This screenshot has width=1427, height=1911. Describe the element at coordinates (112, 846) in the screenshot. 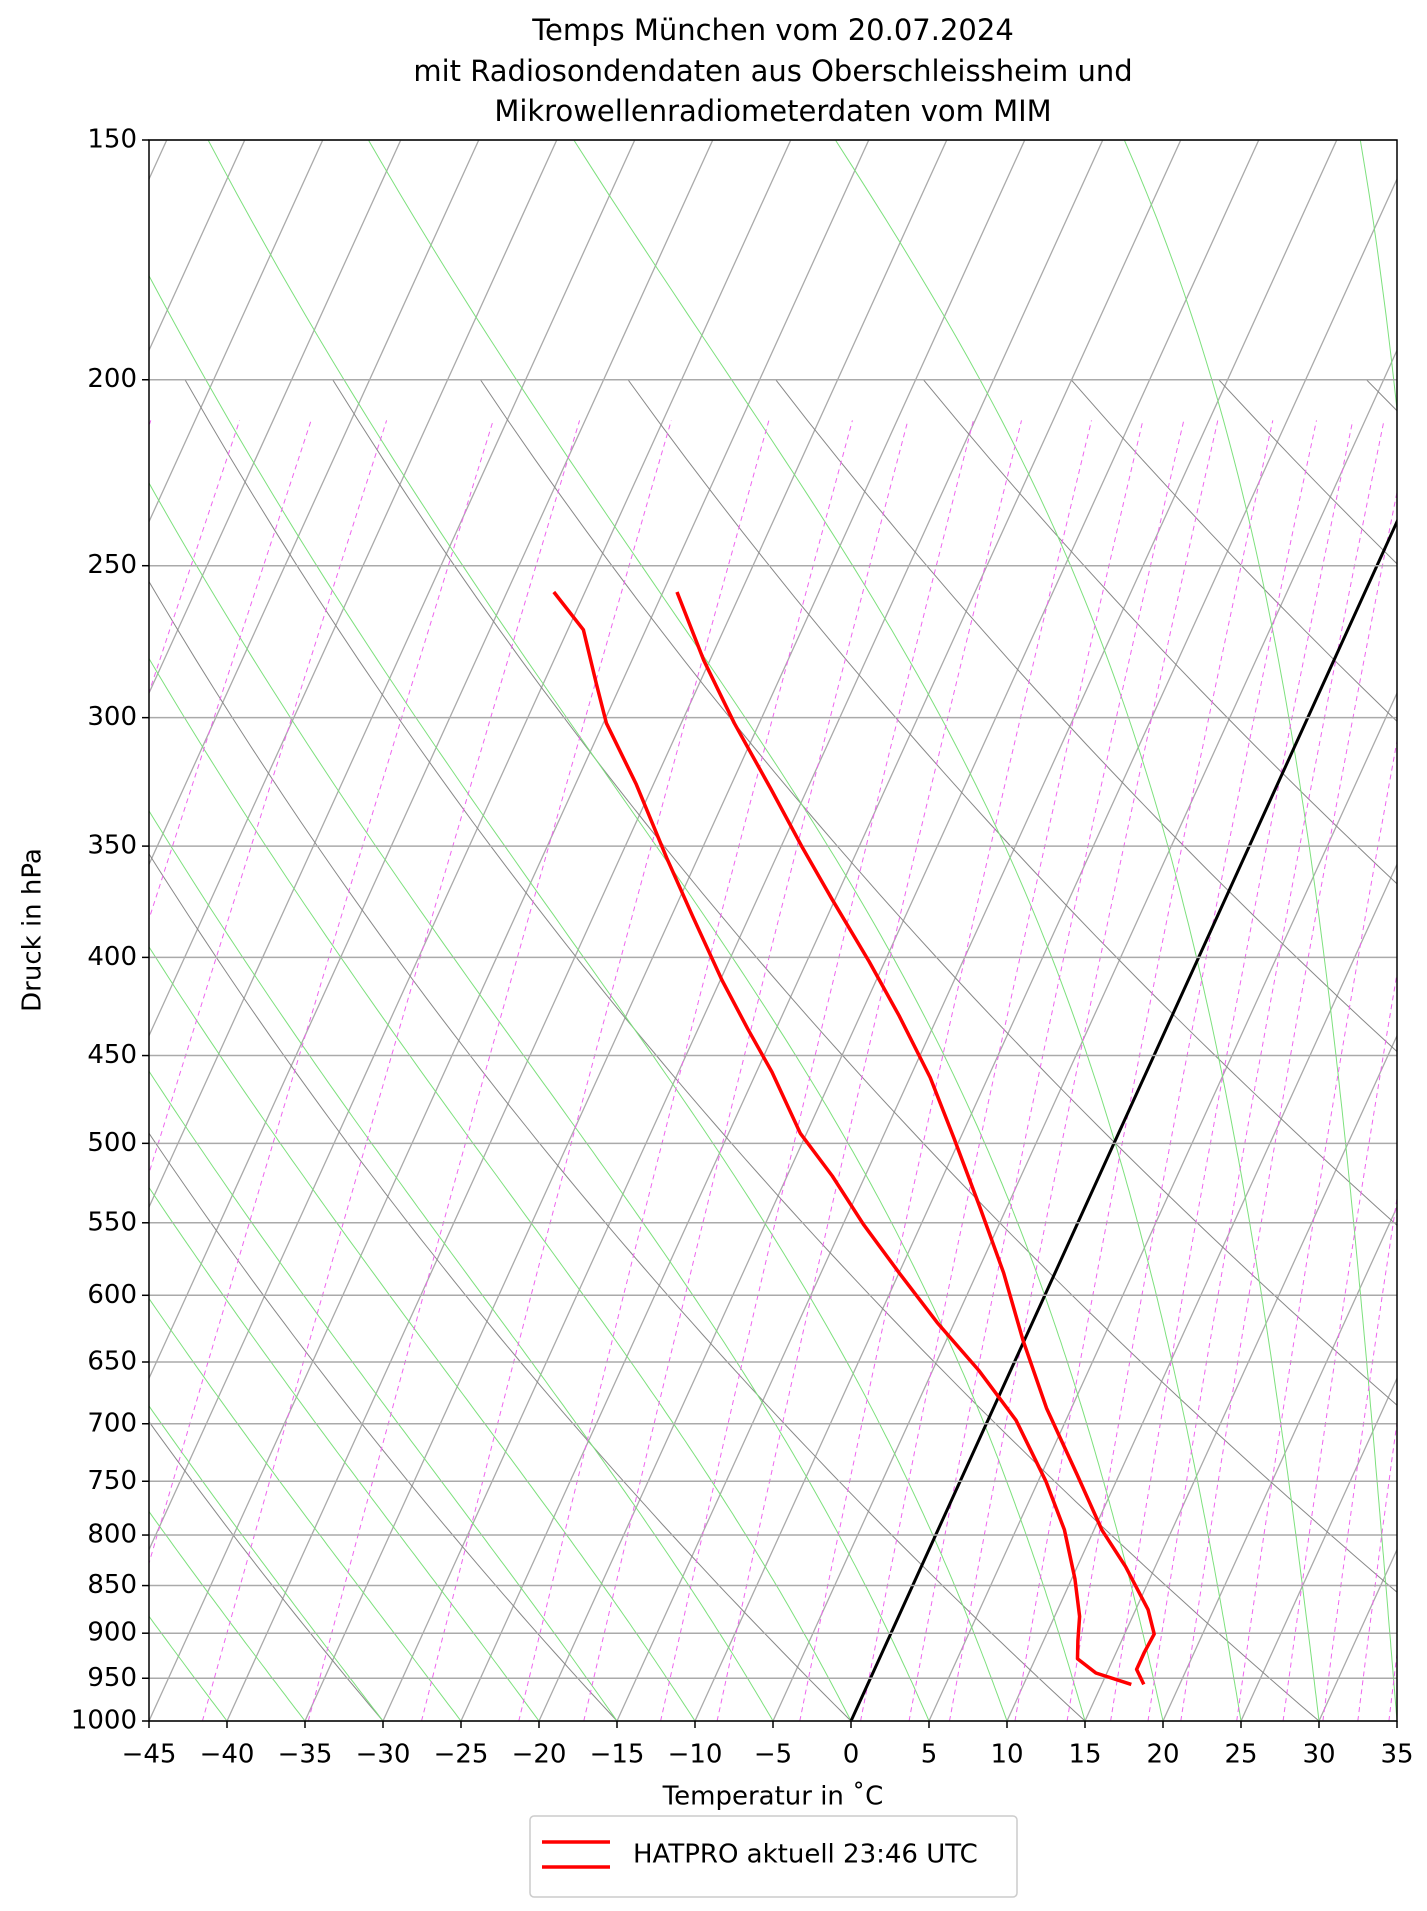

I see `y-tick-label: 350` at that location.